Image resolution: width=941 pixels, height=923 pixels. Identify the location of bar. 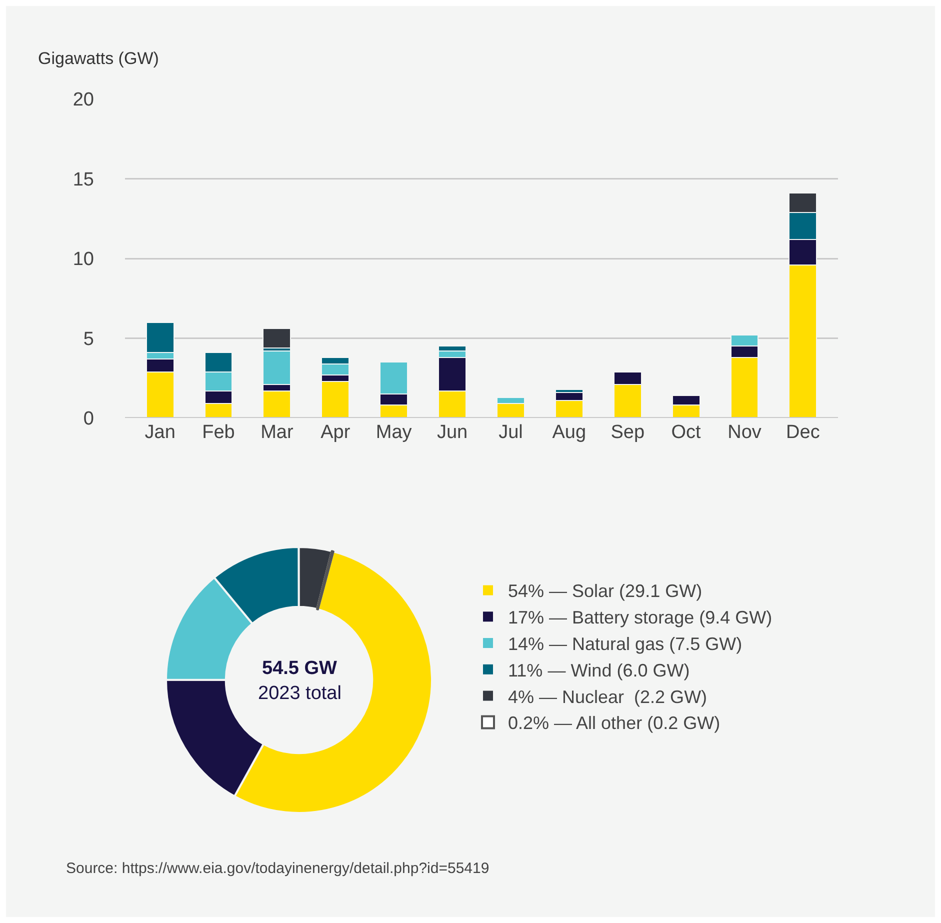
(277, 338).